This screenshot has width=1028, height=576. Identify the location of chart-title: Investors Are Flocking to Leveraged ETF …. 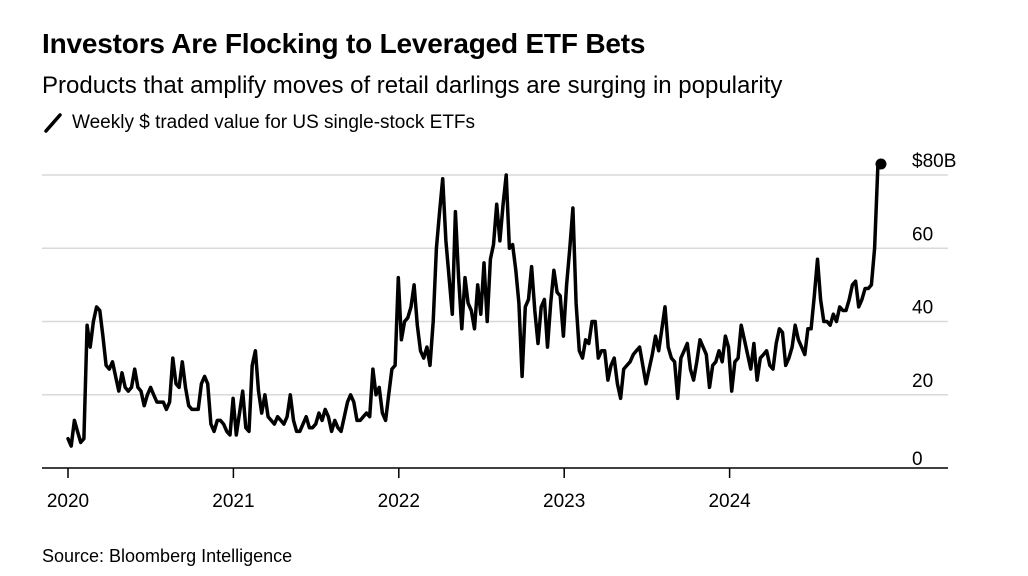
(344, 43).